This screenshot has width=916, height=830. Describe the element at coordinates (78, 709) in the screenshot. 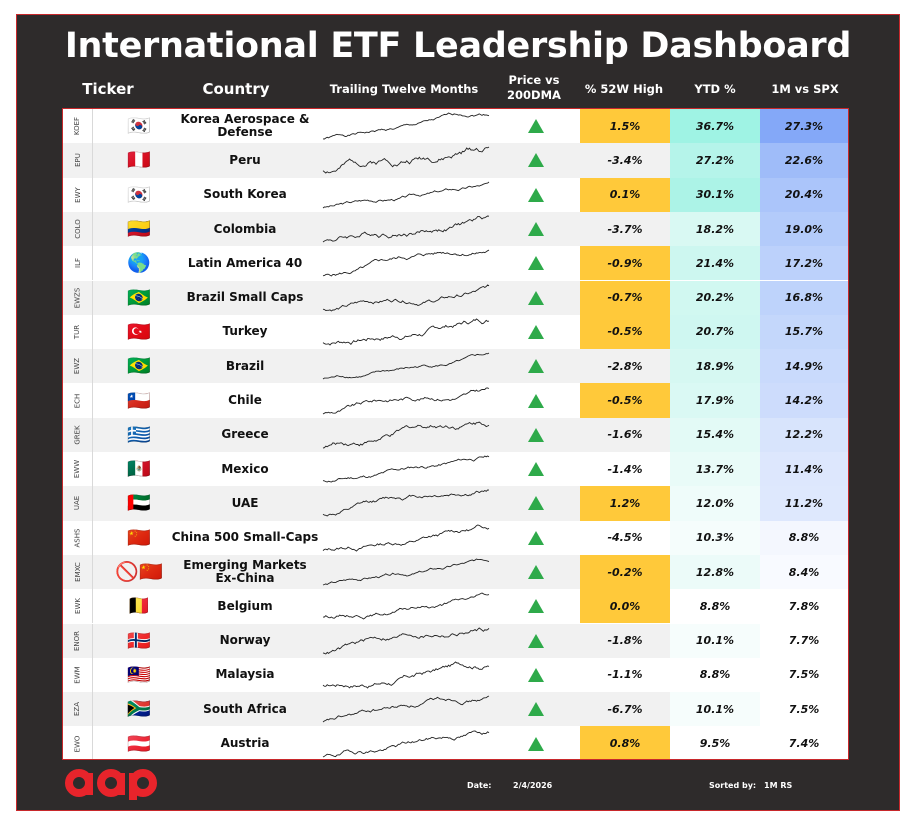

I see `ticker-cell: EZA` at that location.